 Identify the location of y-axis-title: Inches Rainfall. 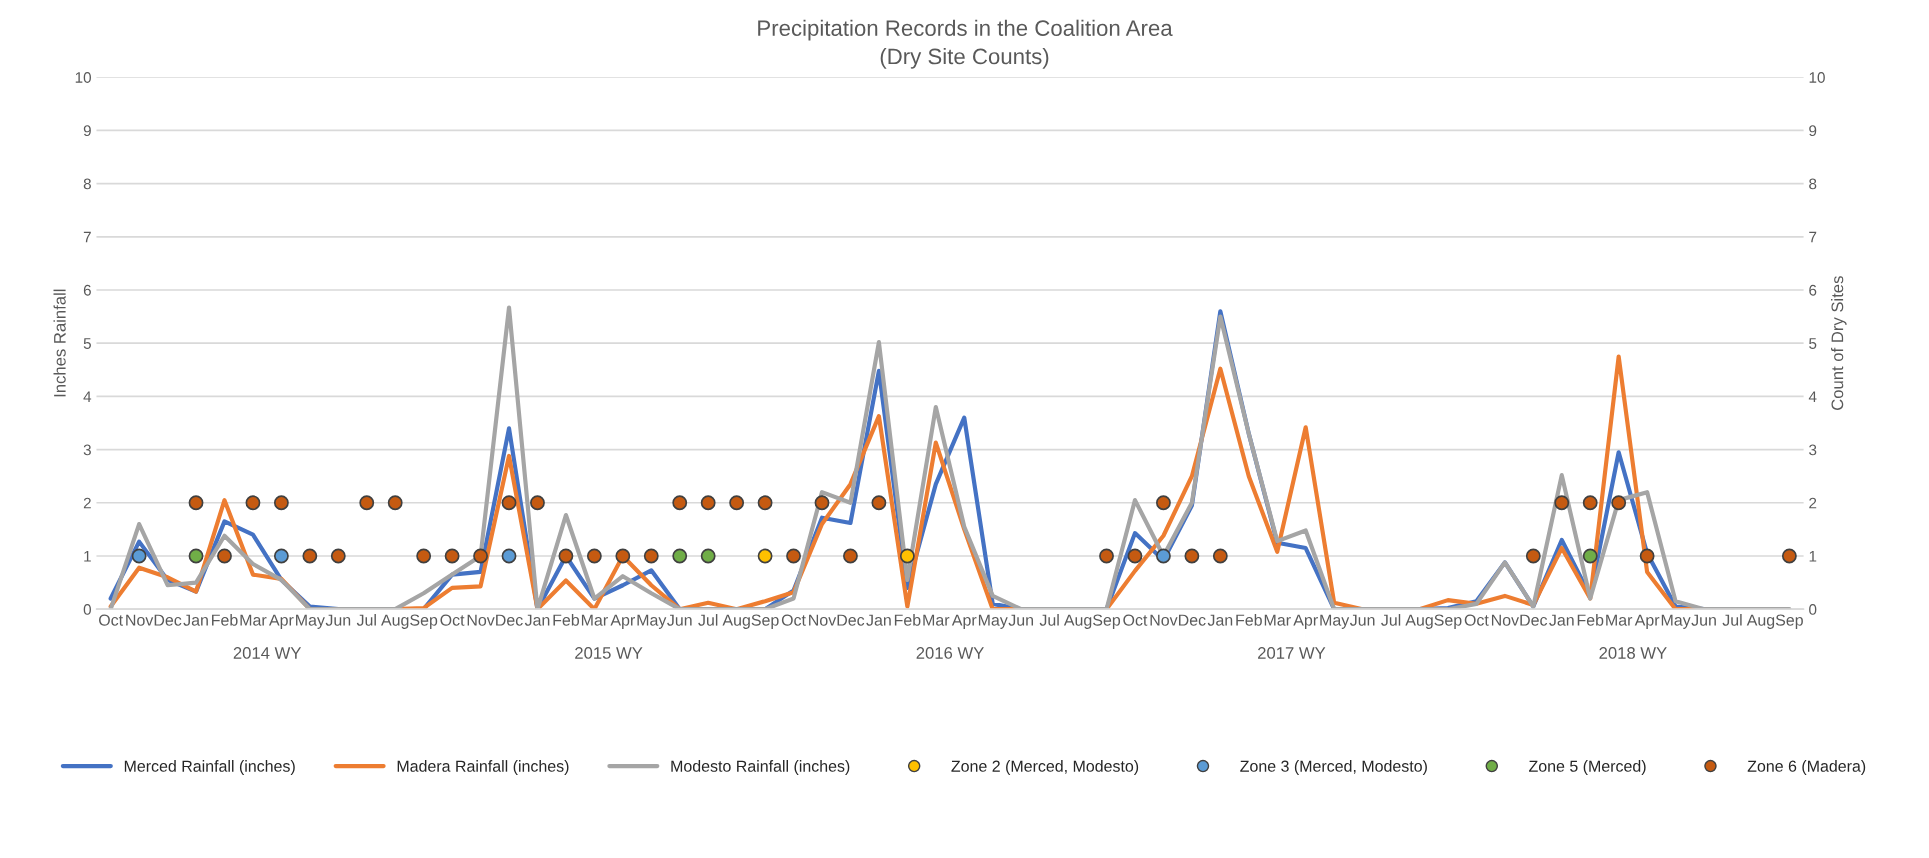
(59, 343).